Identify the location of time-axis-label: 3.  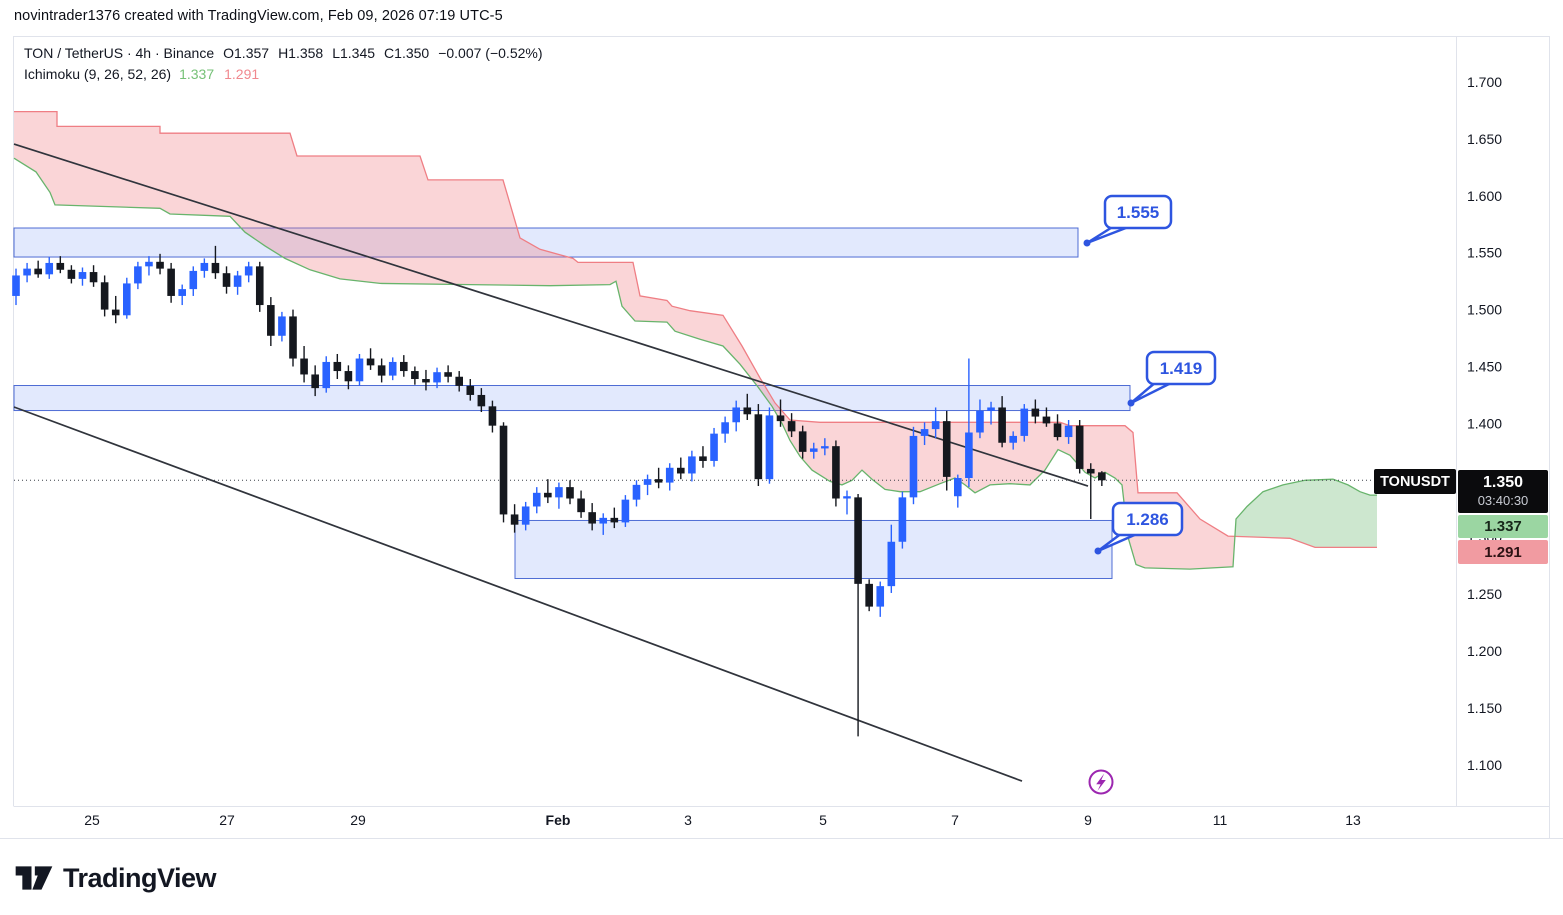
(688, 820).